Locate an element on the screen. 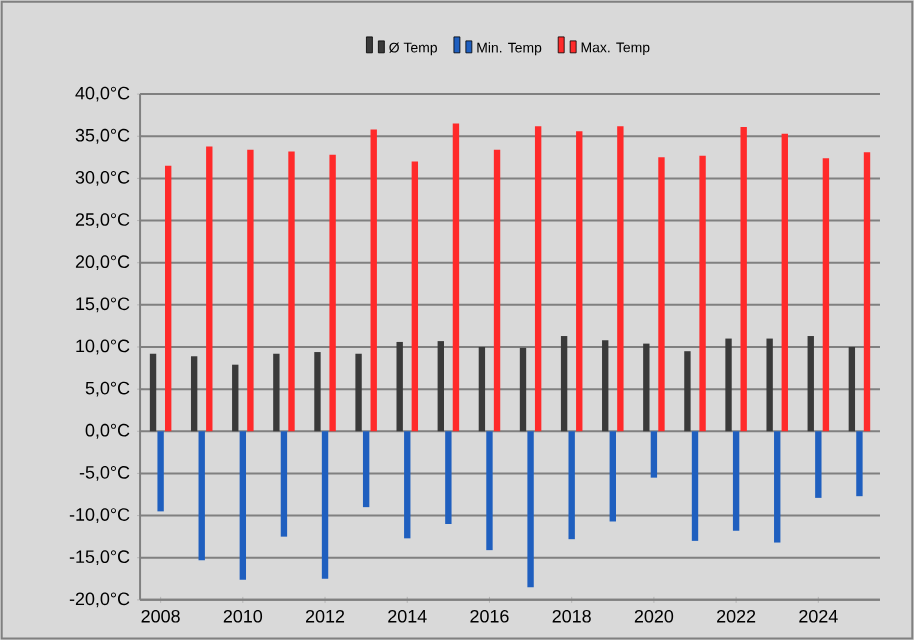 Image resolution: width=914 pixels, height=640 pixels. y-tick-label: -5,0°C is located at coordinates (104, 473).